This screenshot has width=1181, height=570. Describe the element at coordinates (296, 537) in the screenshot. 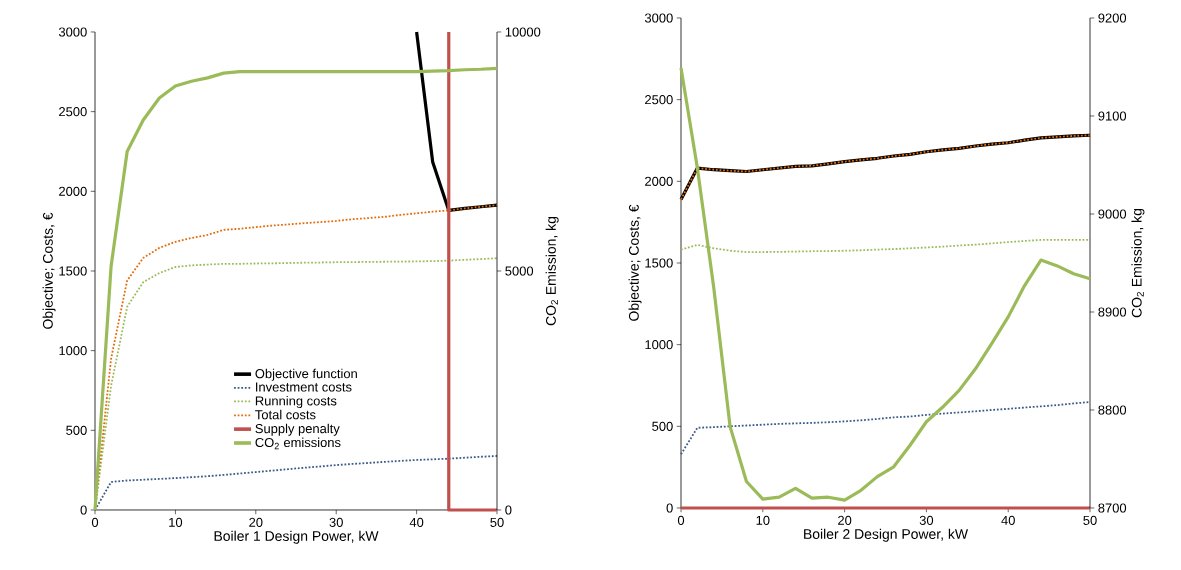

I see `x-axis-title: Boiler 1 Design Power, kW` at that location.